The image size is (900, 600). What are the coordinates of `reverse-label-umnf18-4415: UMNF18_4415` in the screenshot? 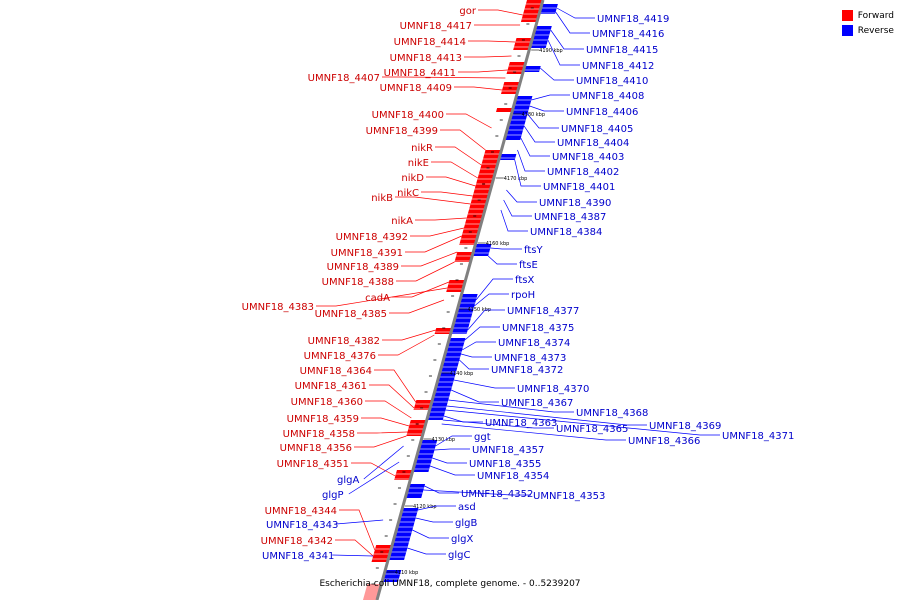 It's located at (622, 50).